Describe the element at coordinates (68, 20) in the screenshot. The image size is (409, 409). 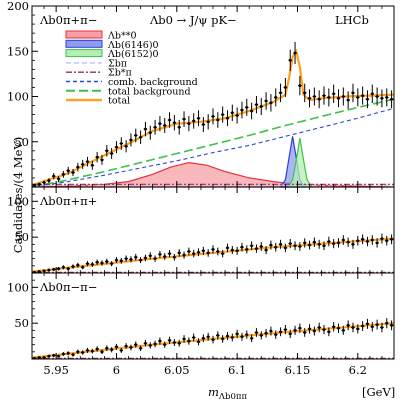
I see `panel-label-pipm: Λb0π+π−` at that location.